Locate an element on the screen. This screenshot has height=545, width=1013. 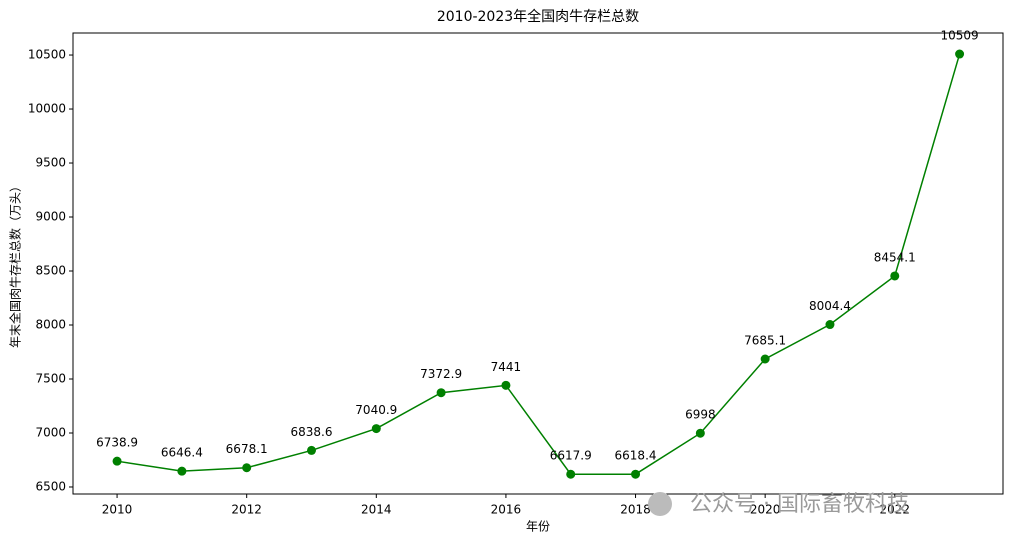
x-tick-label: 2010 is located at coordinates (117, 510).